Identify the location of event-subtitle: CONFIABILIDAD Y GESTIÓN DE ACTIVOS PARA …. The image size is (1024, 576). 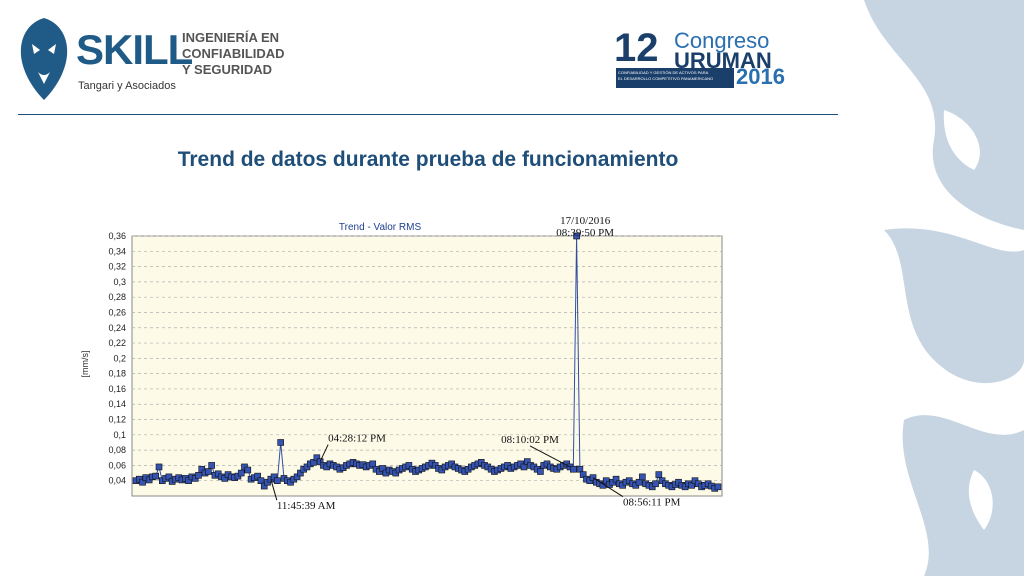
(675, 78).